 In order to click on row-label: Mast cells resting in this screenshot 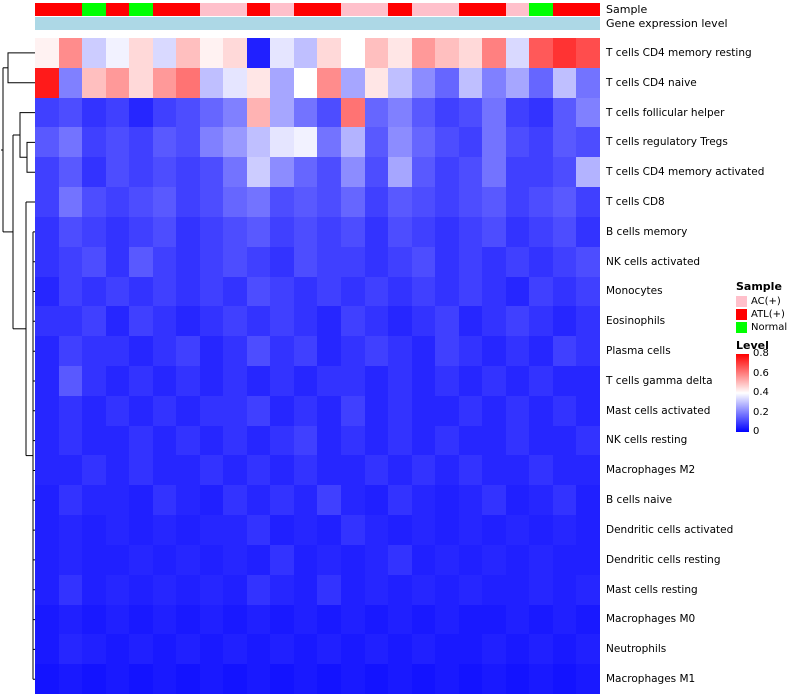, I will do `click(652, 589)`.